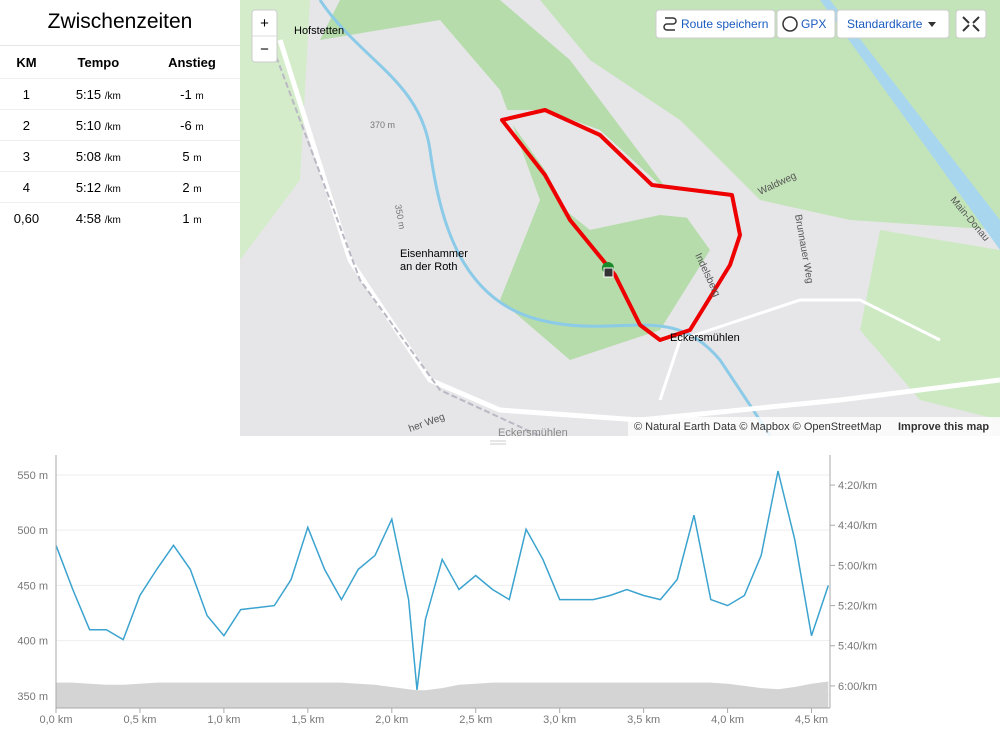  I want to click on header: Anstieg, so click(192, 62).